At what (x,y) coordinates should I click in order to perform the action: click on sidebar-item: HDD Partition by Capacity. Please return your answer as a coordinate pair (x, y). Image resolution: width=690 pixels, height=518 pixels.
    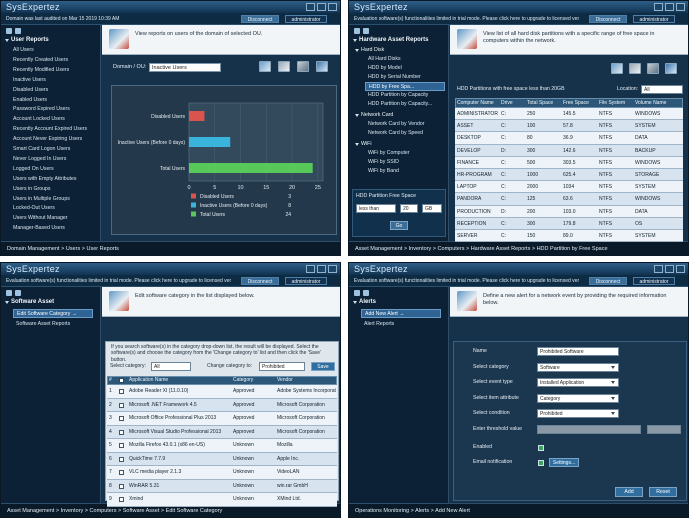
    Looking at the image, I should click on (398, 95).